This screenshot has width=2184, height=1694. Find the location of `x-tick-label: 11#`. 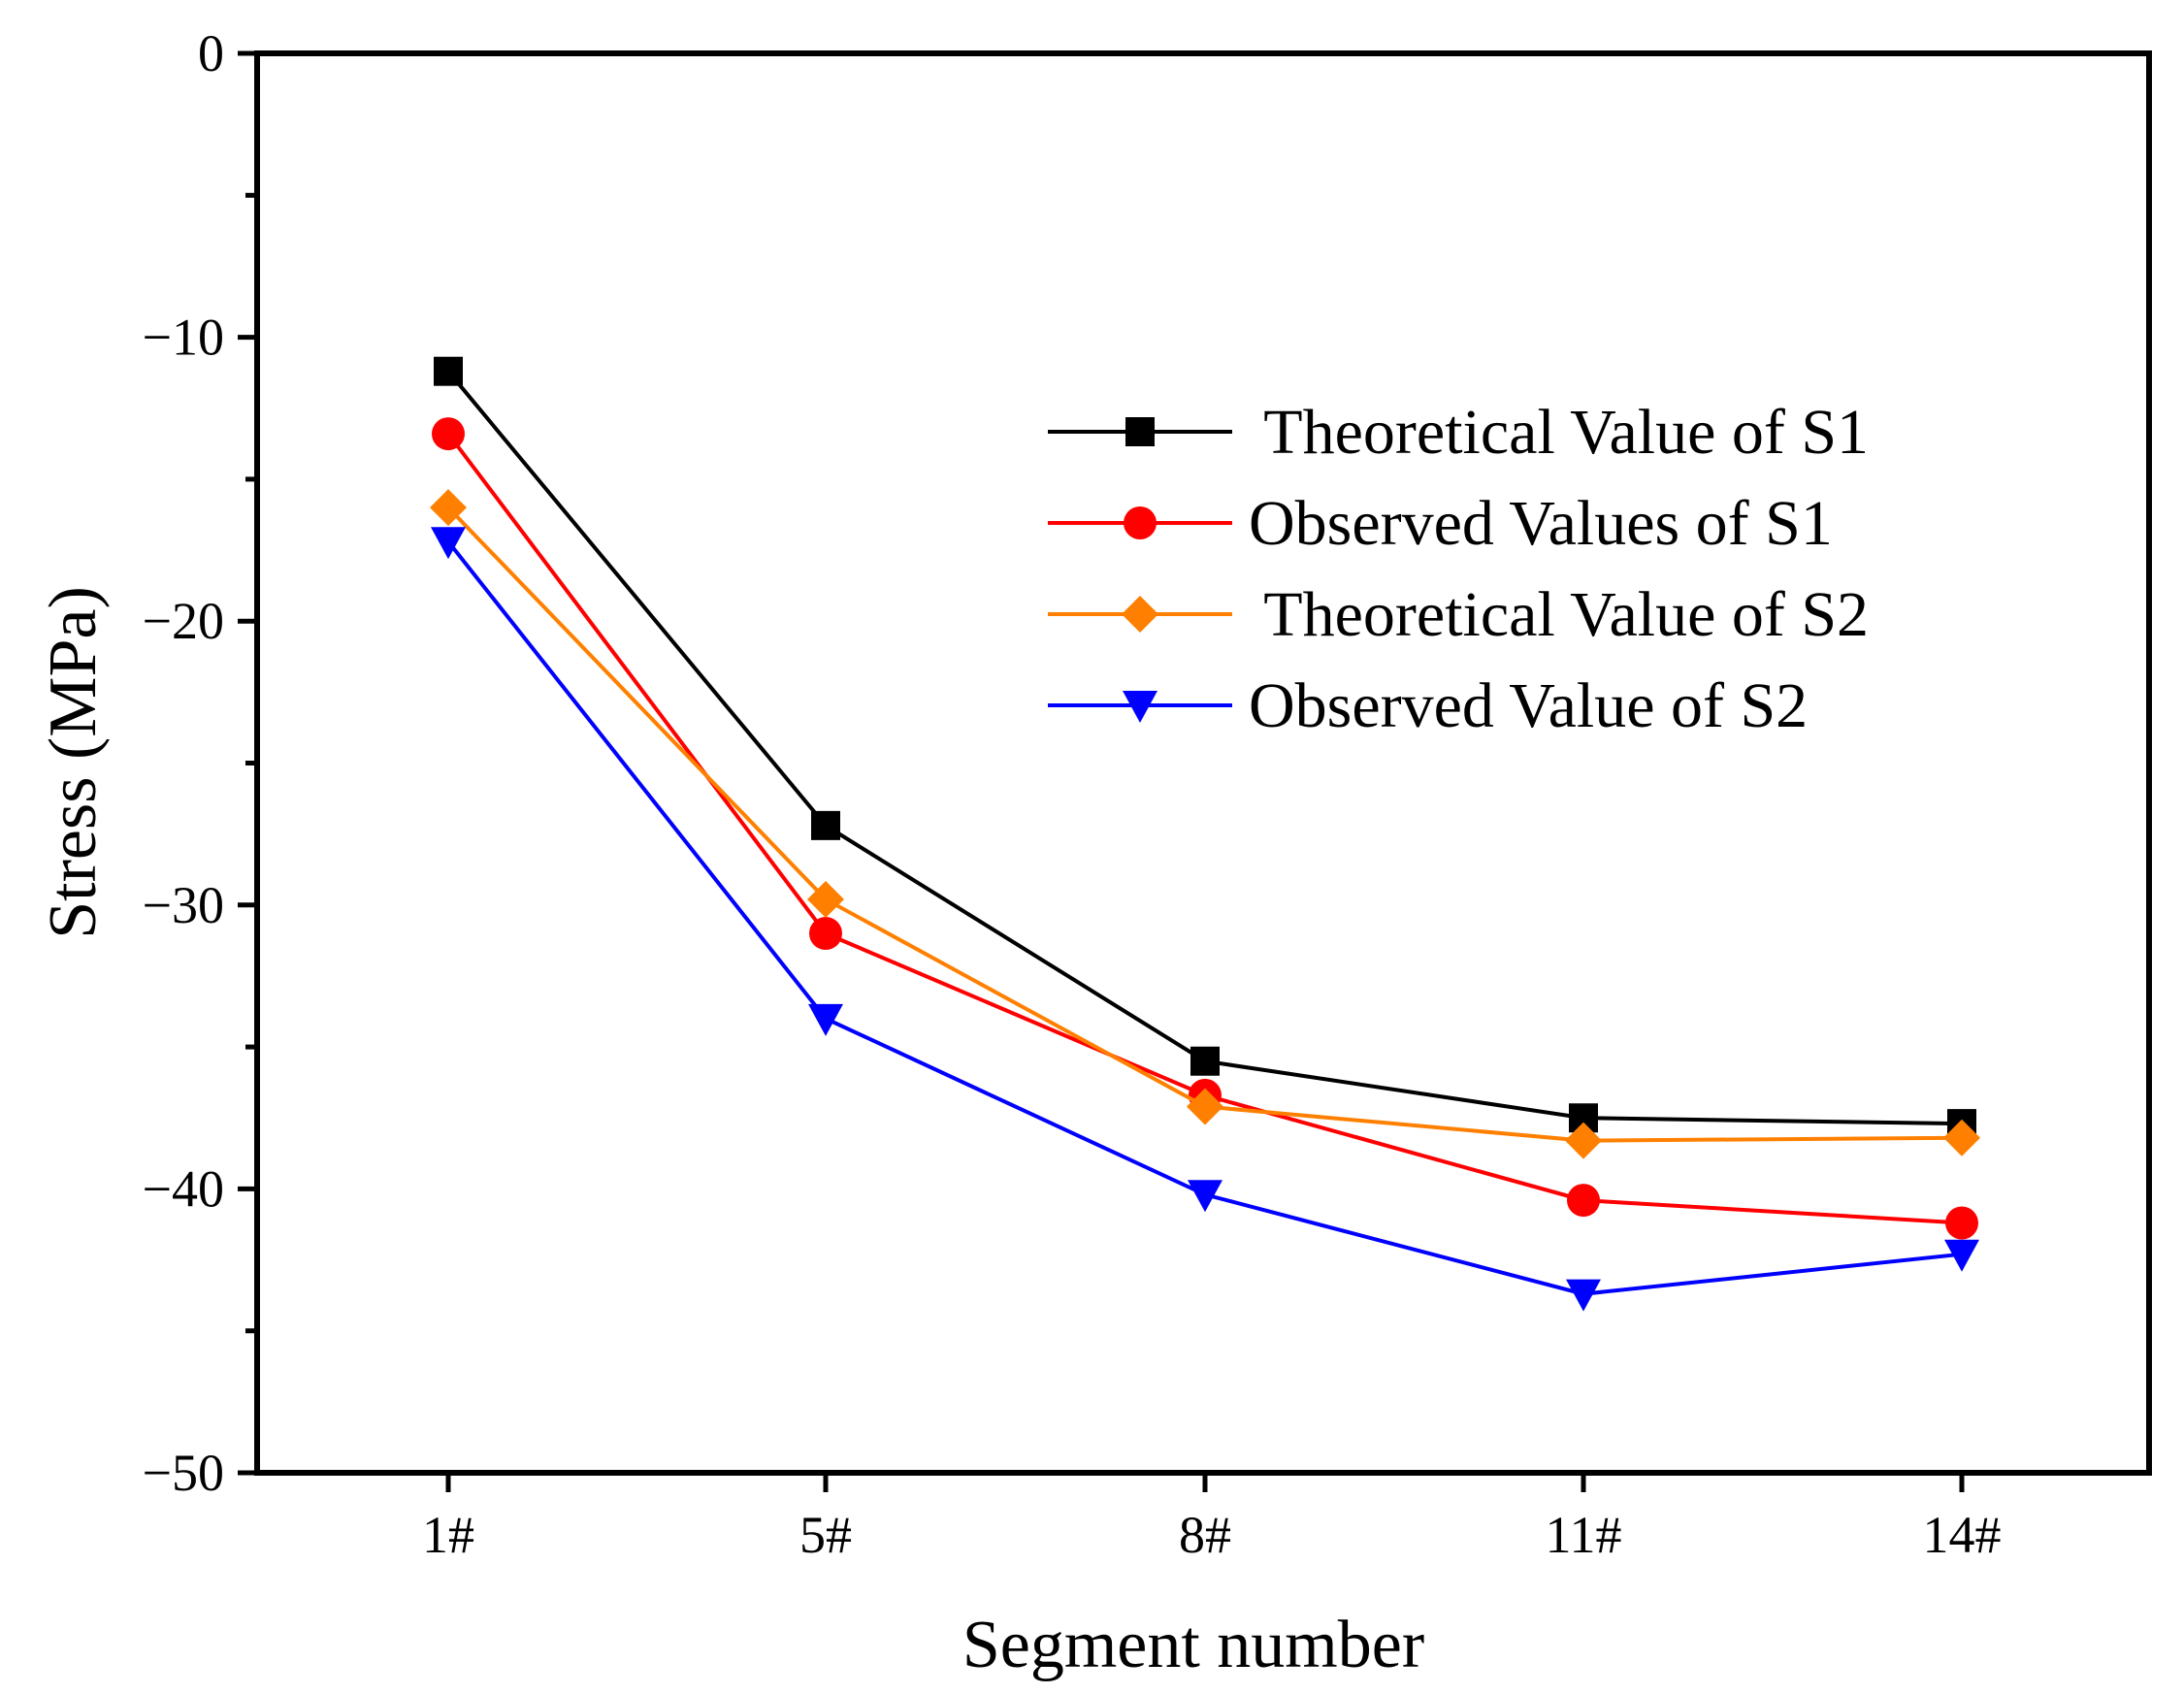

x-tick-label: 11# is located at coordinates (1584, 1535).